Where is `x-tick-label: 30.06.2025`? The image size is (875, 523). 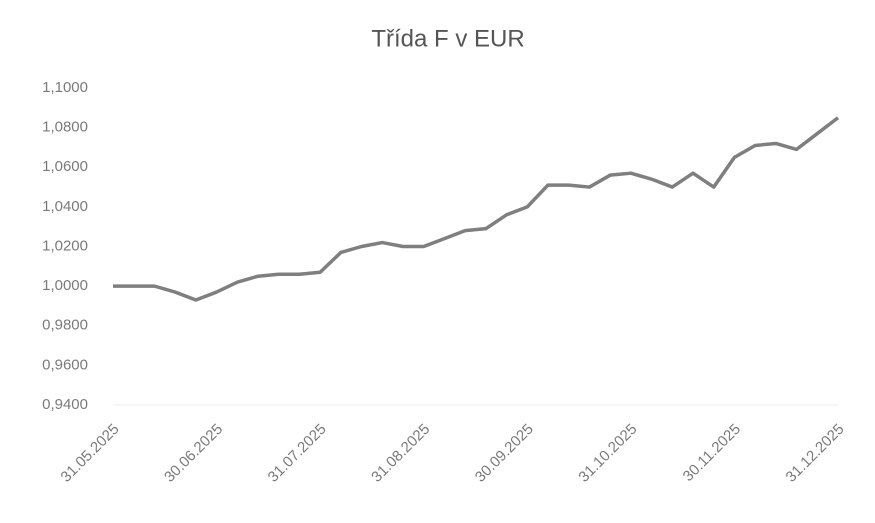 x-tick-label: 30.06.2025 is located at coordinates (193, 453).